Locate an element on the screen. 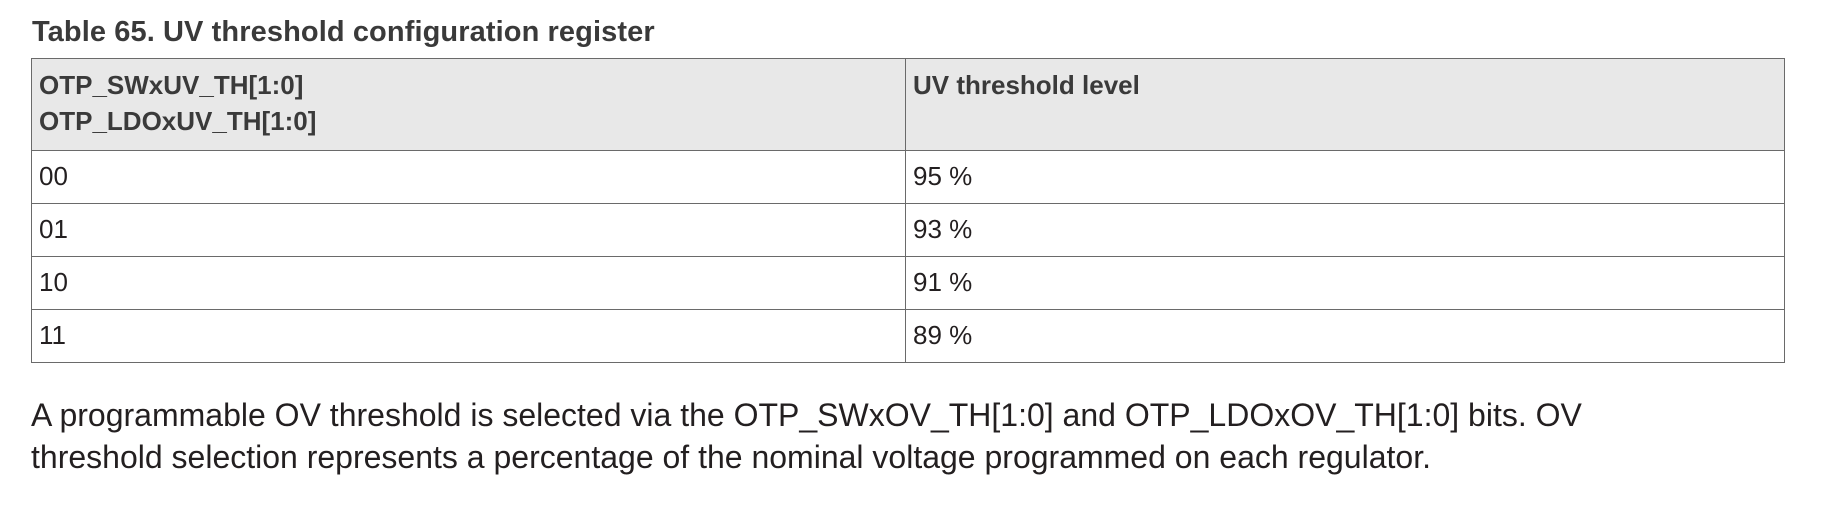 The width and height of the screenshot is (1826, 505). table-cell-bits: 00 is located at coordinates (468, 177).